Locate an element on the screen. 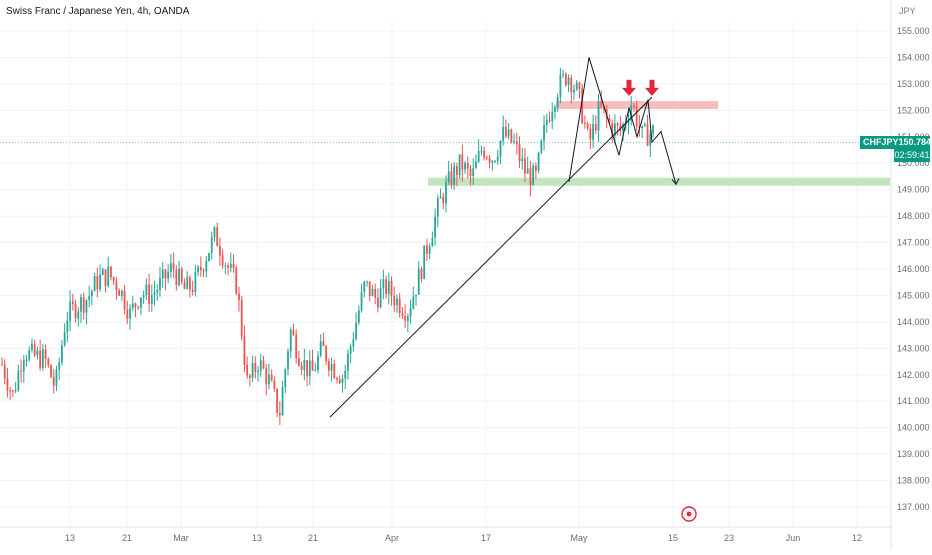 This screenshot has height=555, width=932. economic-event-icon is located at coordinates (689, 514).